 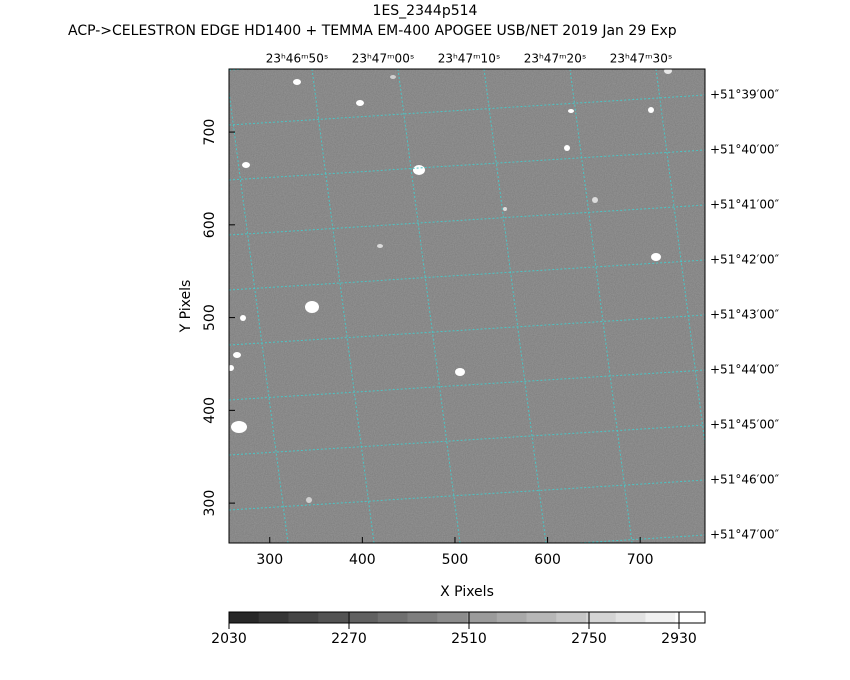 I want to click on ra-label: 23ʰ47ᵐ10ˢ, so click(x=469, y=59).